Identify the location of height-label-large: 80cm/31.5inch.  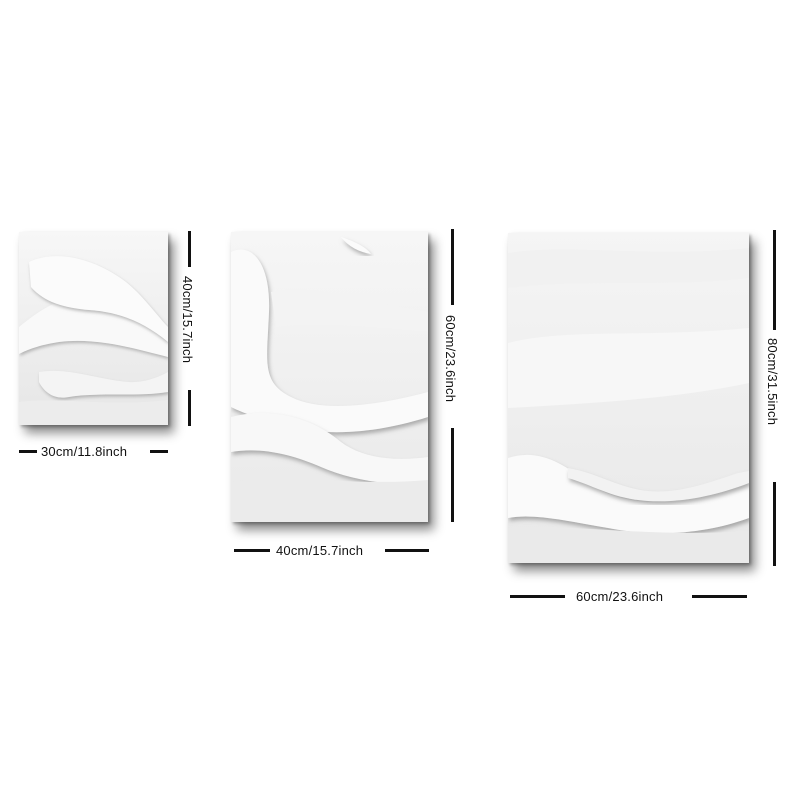
(772, 382).